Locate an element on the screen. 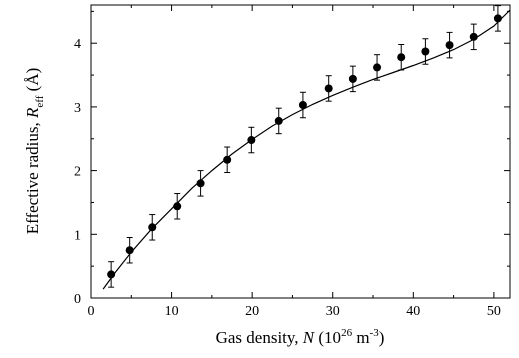  x-tick-label: 50 is located at coordinates (494, 311).